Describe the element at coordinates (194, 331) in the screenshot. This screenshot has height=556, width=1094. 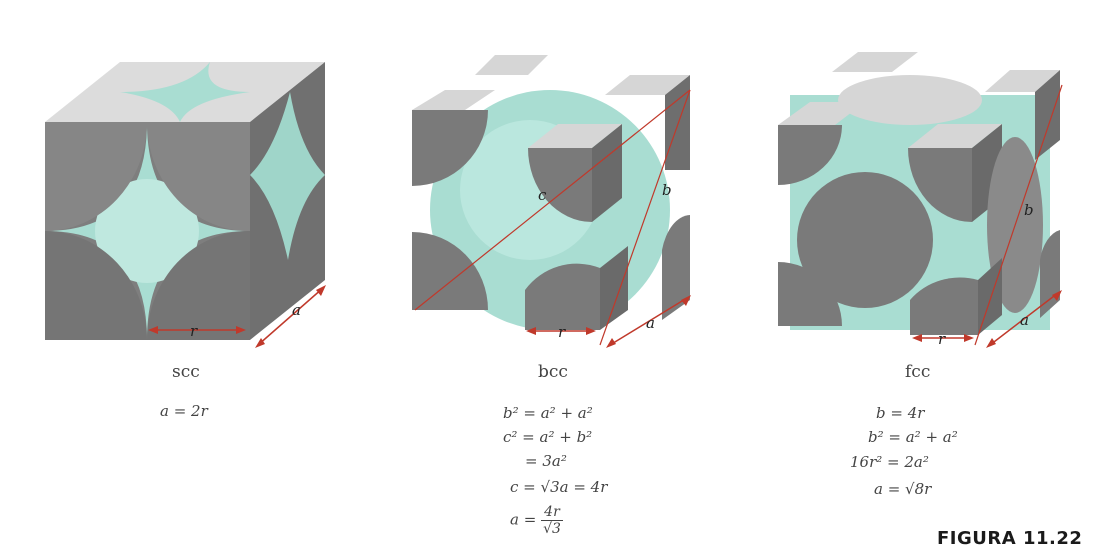
I see `scc-r-mark: r` at that location.